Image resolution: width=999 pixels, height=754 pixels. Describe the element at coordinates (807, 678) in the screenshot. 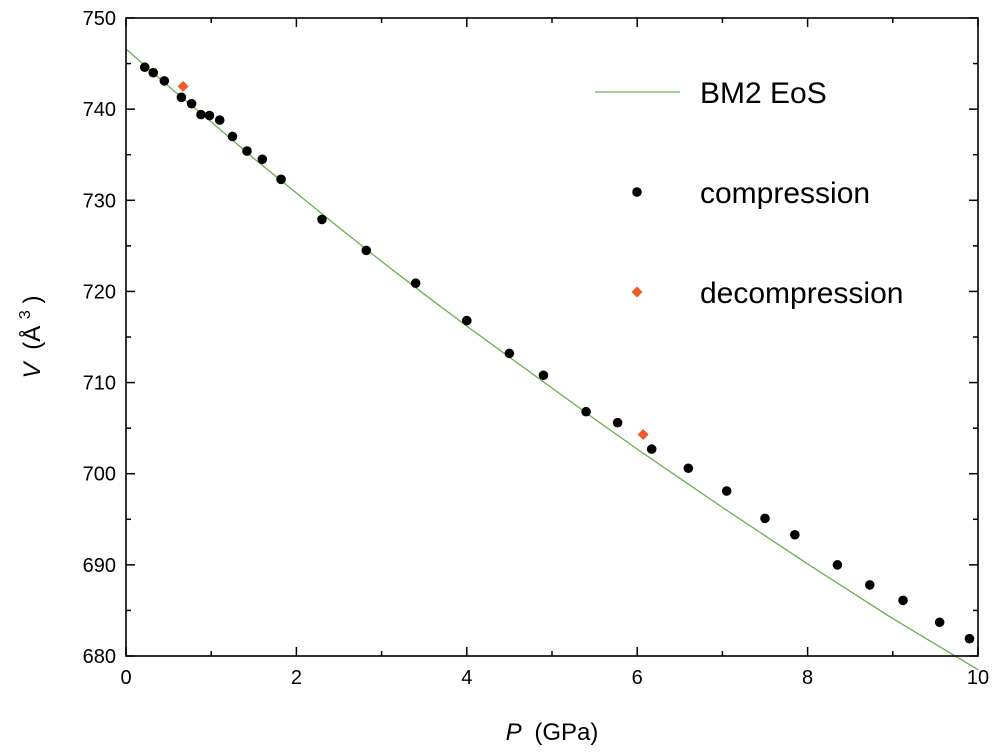

I see `x-tick-label: 8` at that location.